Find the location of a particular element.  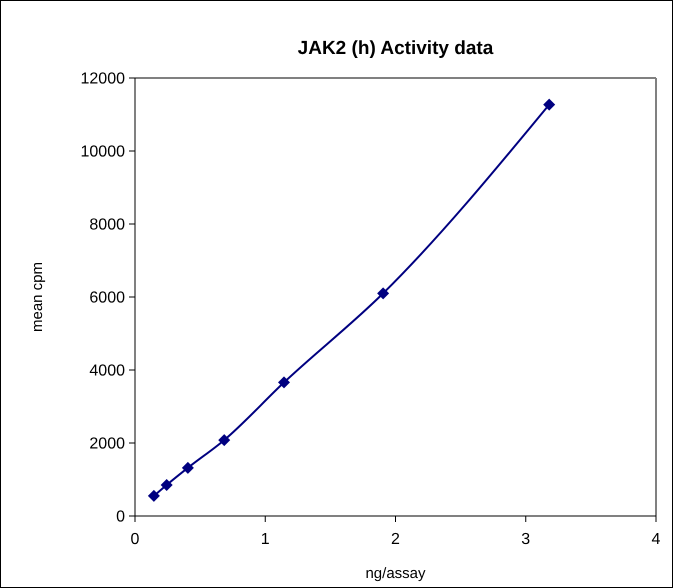

y-tick-label: 6000 is located at coordinates (107, 298).